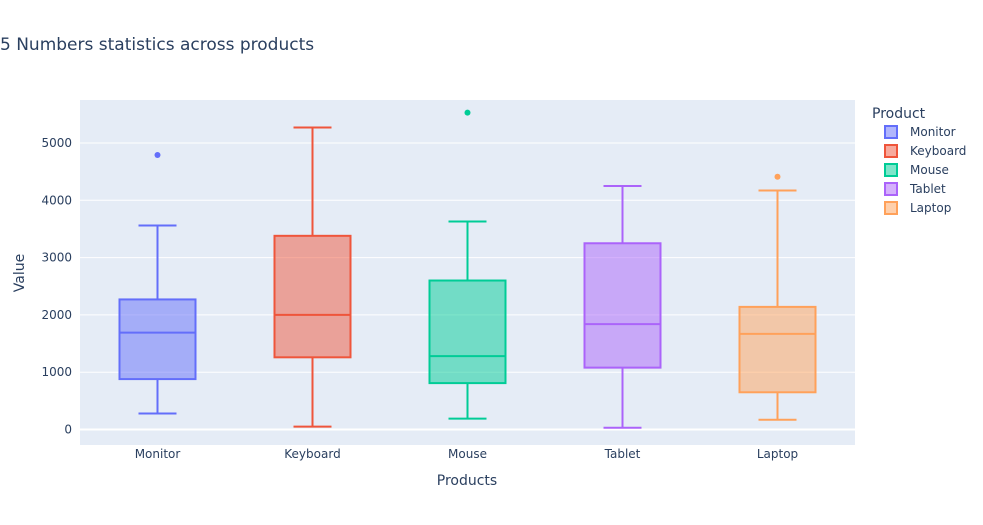 This screenshot has width=983, height=525. What do you see at coordinates (56, 286) in the screenshot?
I see `y-axis-ticks: 0 1000 2000 3000 4000 5000` at bounding box center [56, 286].